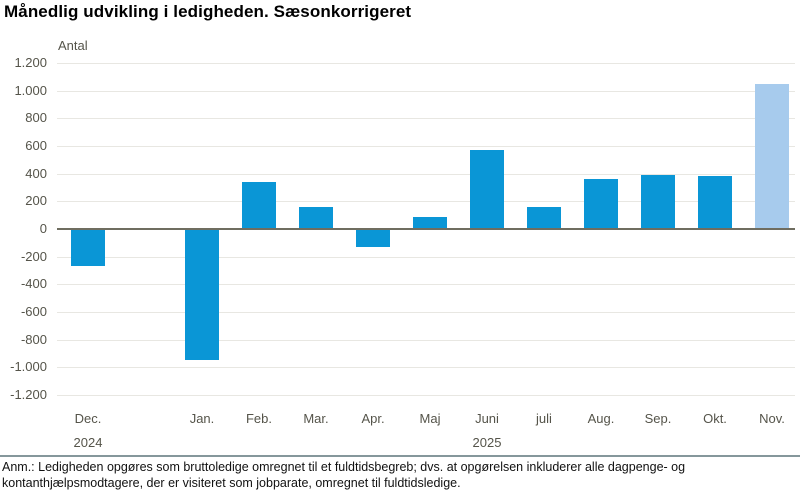  I want to click on bar-okt, so click(715, 202).